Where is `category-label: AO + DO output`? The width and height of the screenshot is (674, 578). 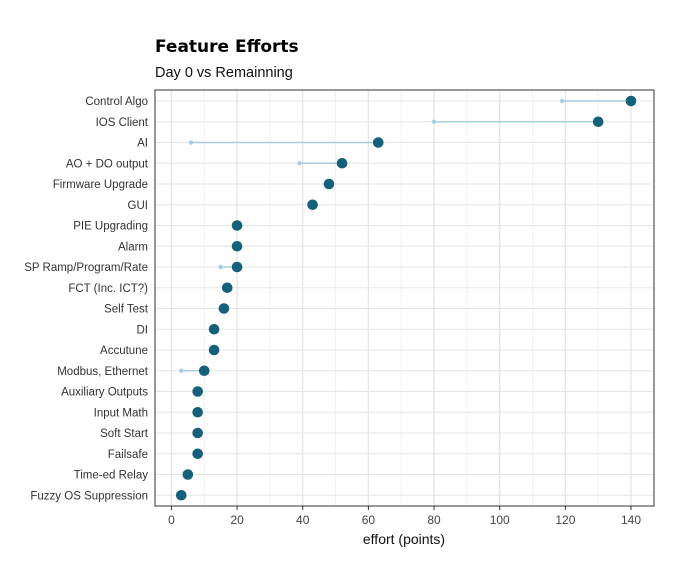
category-label: AO + DO output is located at coordinates (107, 164).